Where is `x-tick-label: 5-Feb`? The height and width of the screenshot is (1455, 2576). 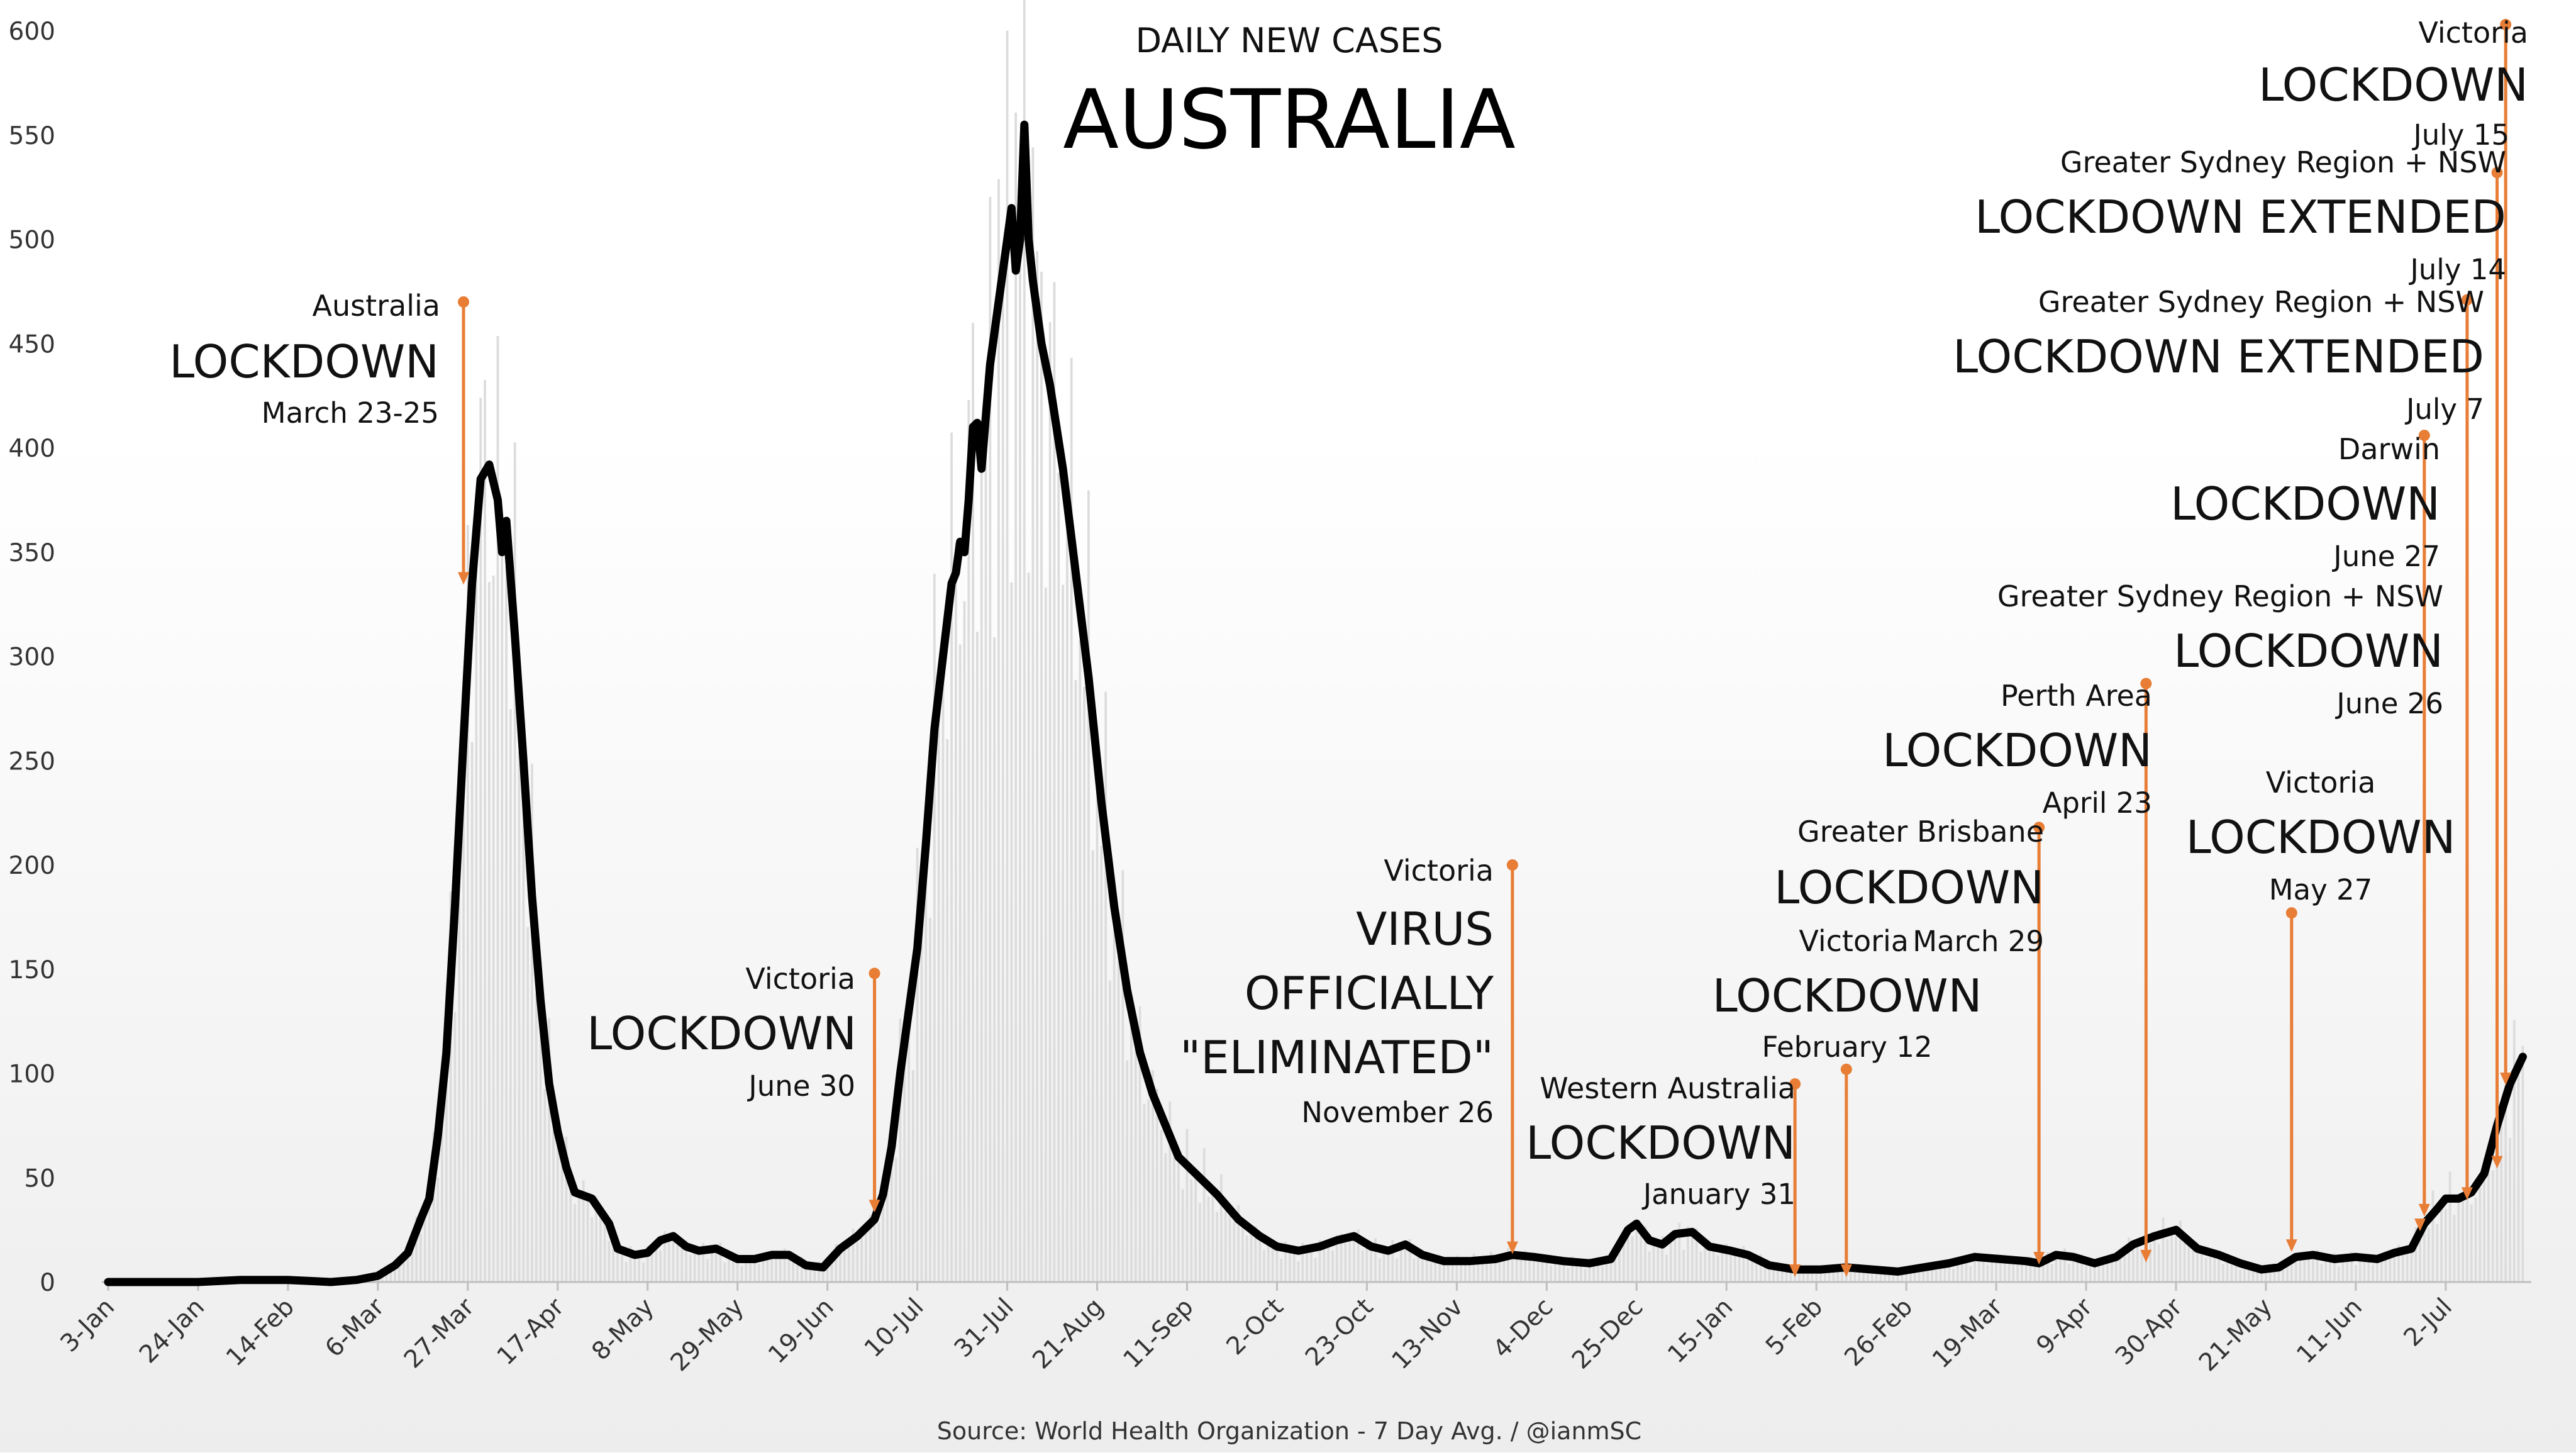
x-tick-label: 5-Feb is located at coordinates (1794, 1327).